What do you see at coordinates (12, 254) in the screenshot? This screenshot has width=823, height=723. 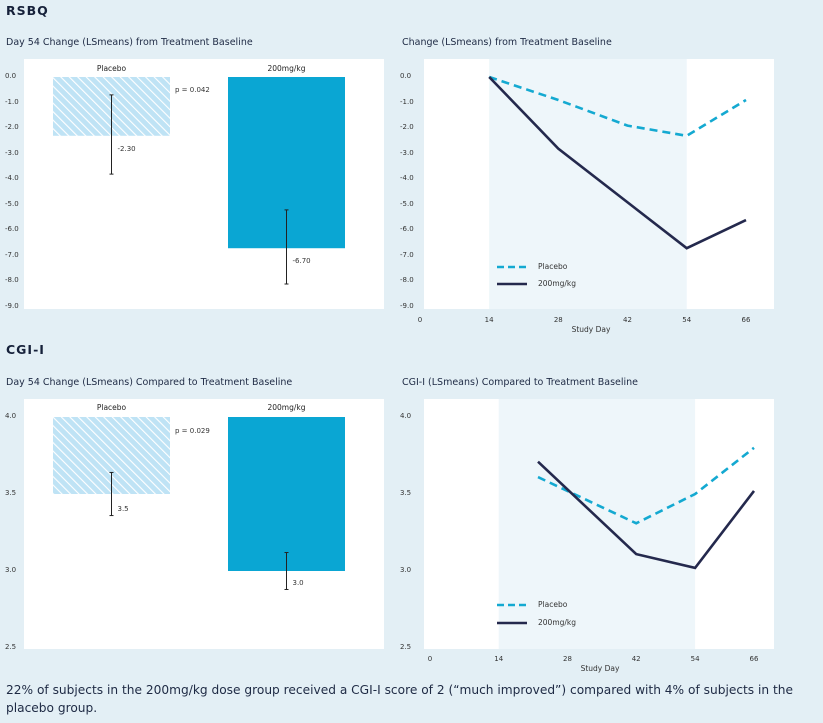 I see `rsbq_bar-ytick: -7.0` at bounding box center [12, 254].